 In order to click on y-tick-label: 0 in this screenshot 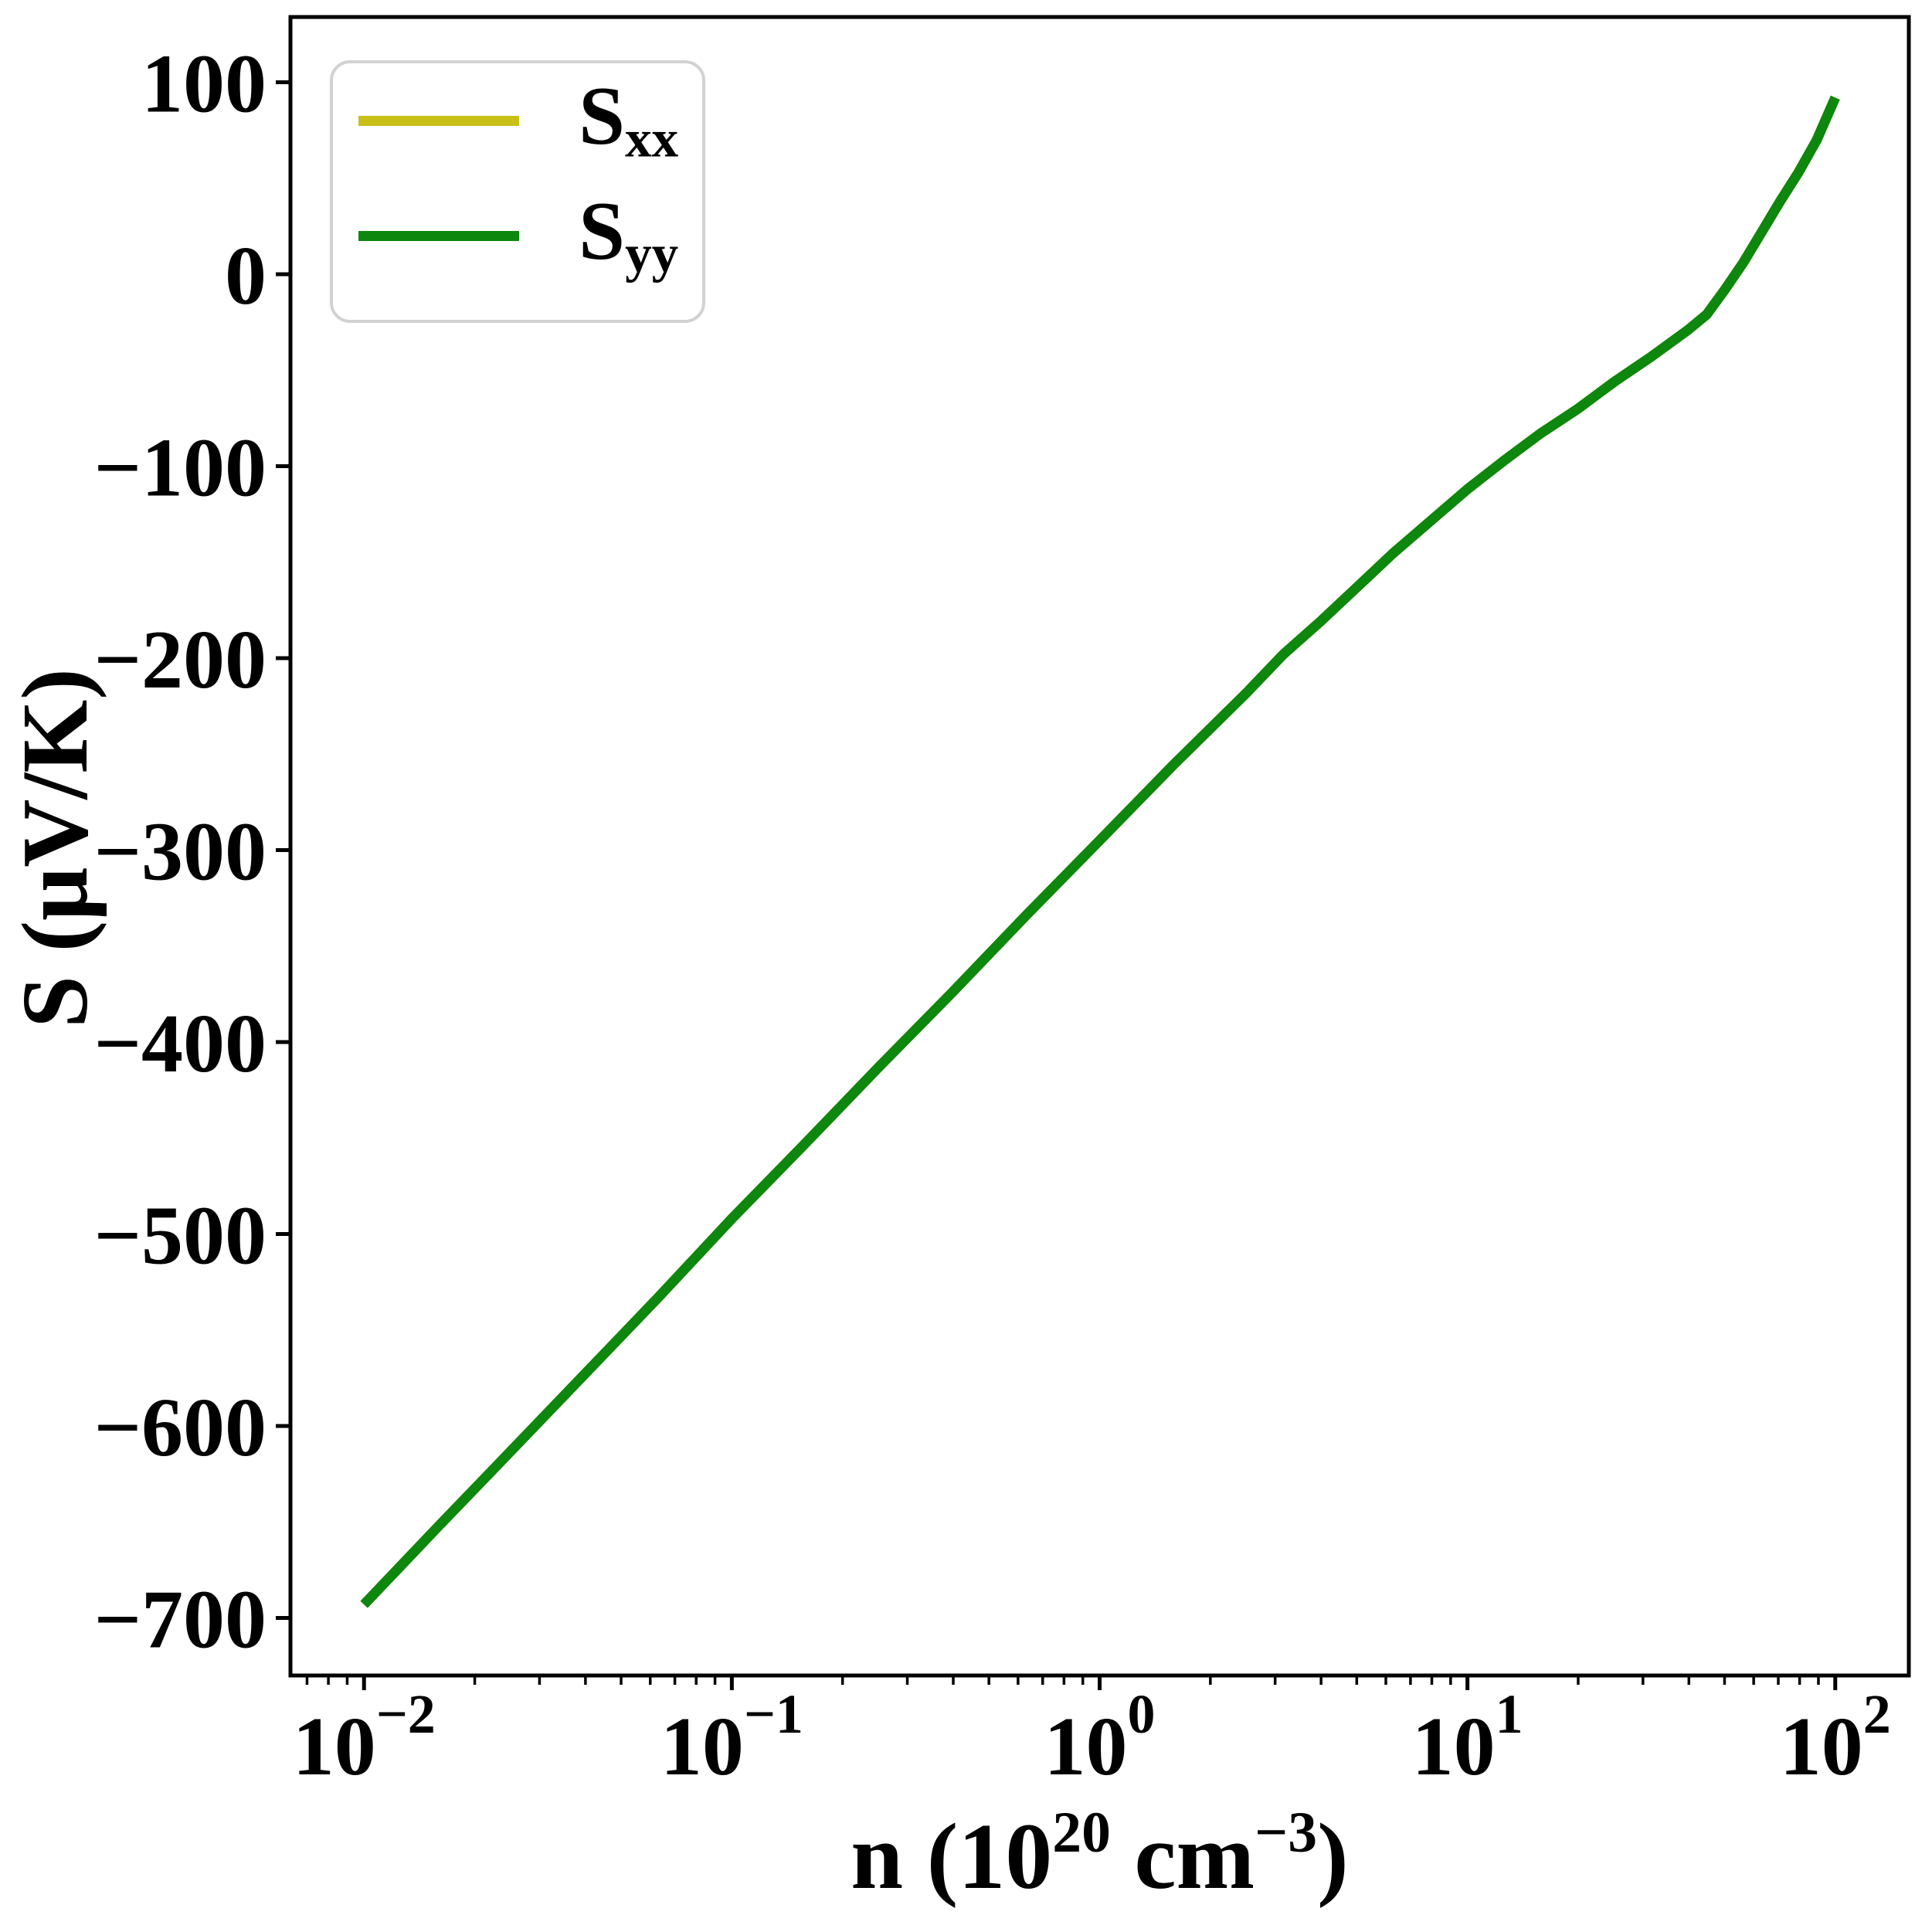, I will do `click(246, 276)`.